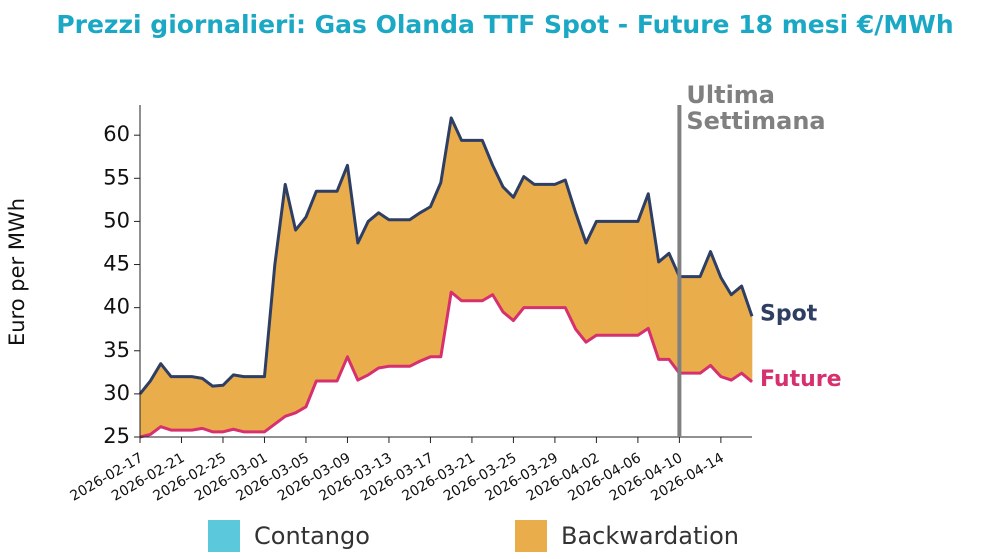  Describe the element at coordinates (789, 313) in the screenshot. I see `series-label: Spot` at that location.